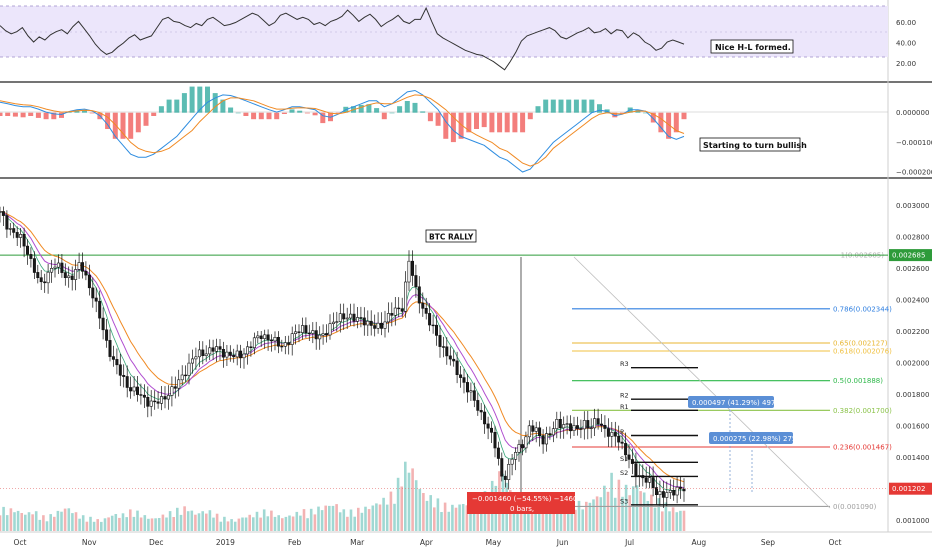  What do you see at coordinates (912, 521) in the screenshot?
I see `price-tick-10: 0.001000` at bounding box center [912, 521].